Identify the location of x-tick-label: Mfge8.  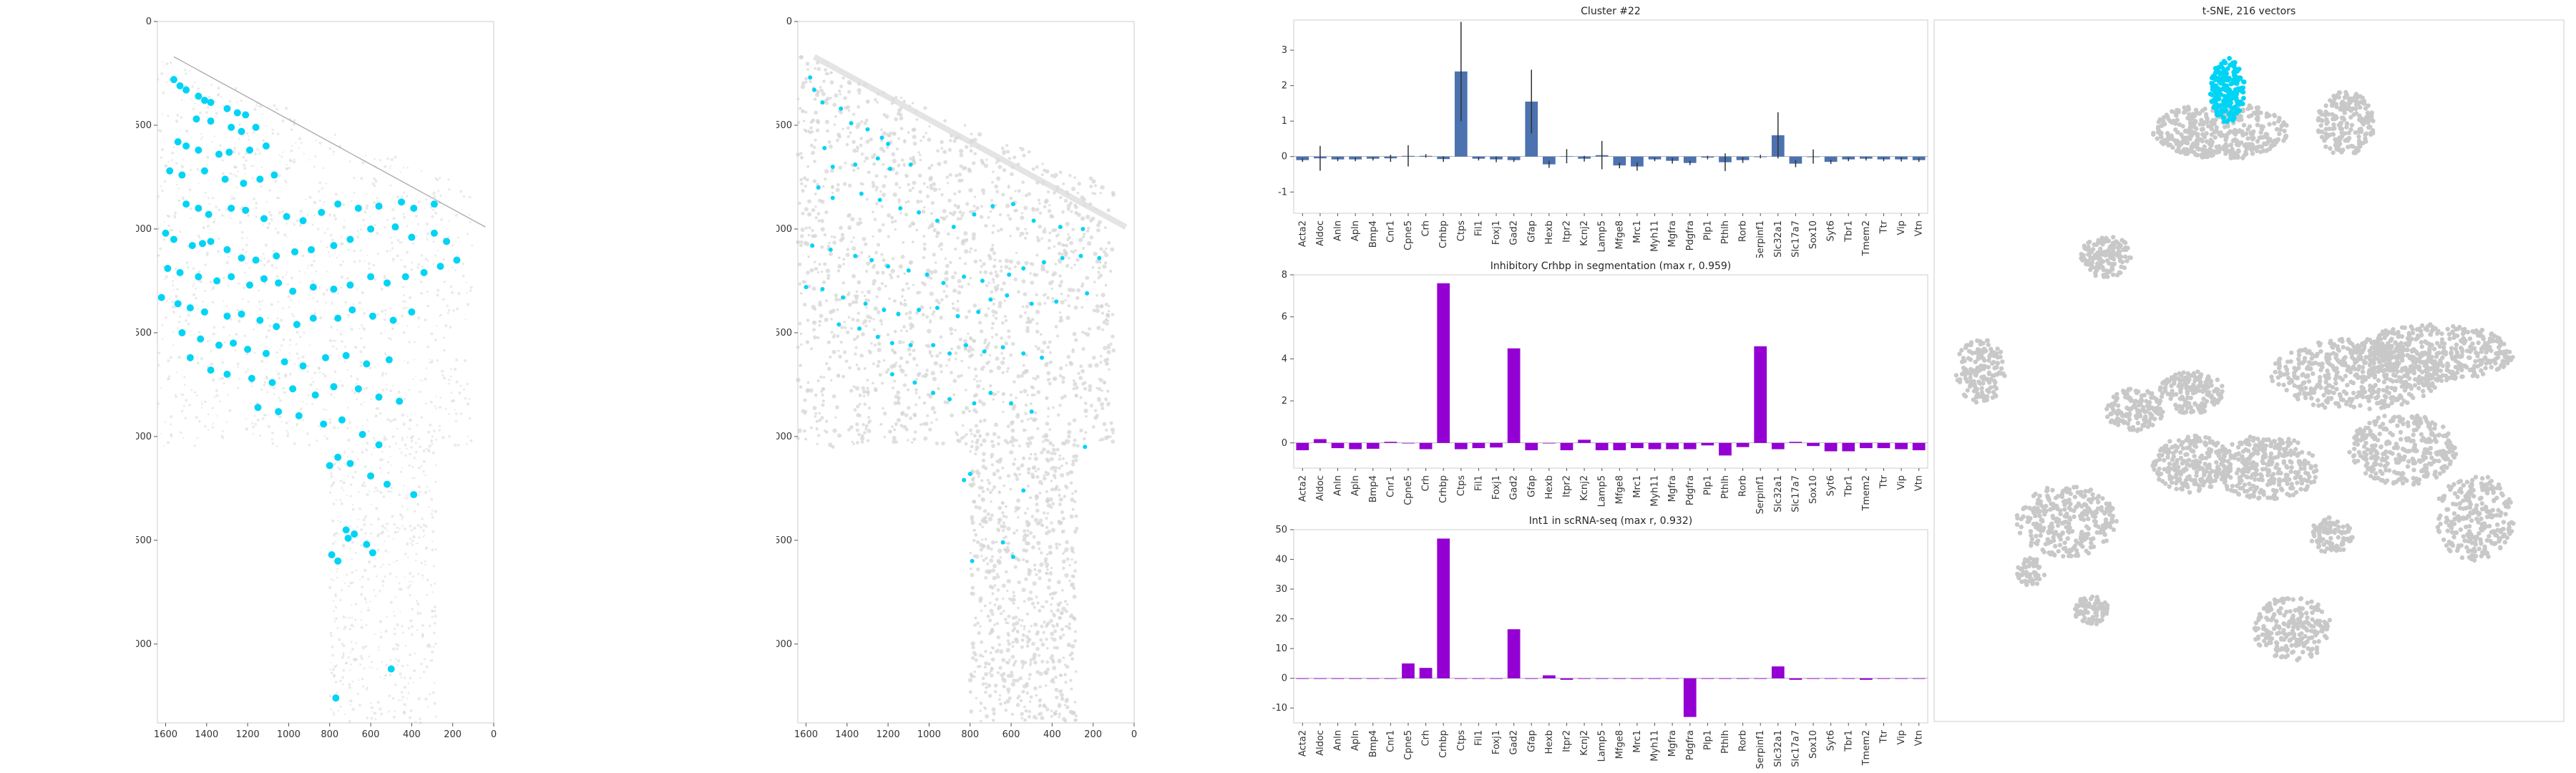
(1619, 235).